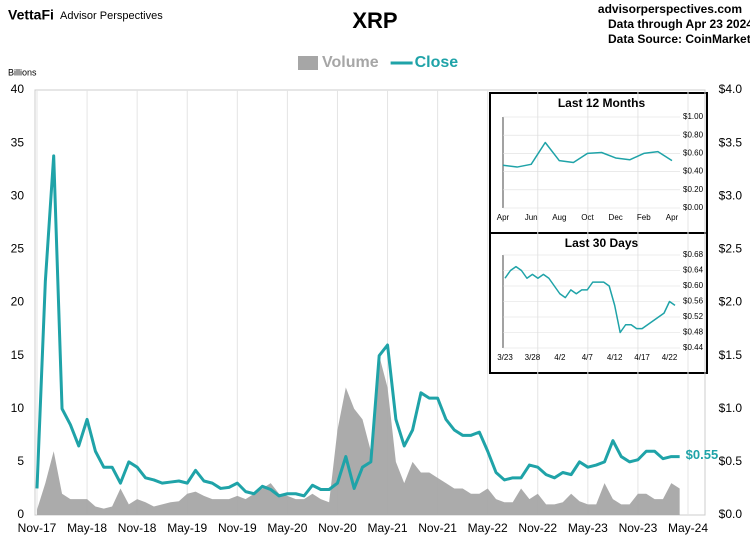  I want to click on y-tick-label: $0.44, so click(693, 347).